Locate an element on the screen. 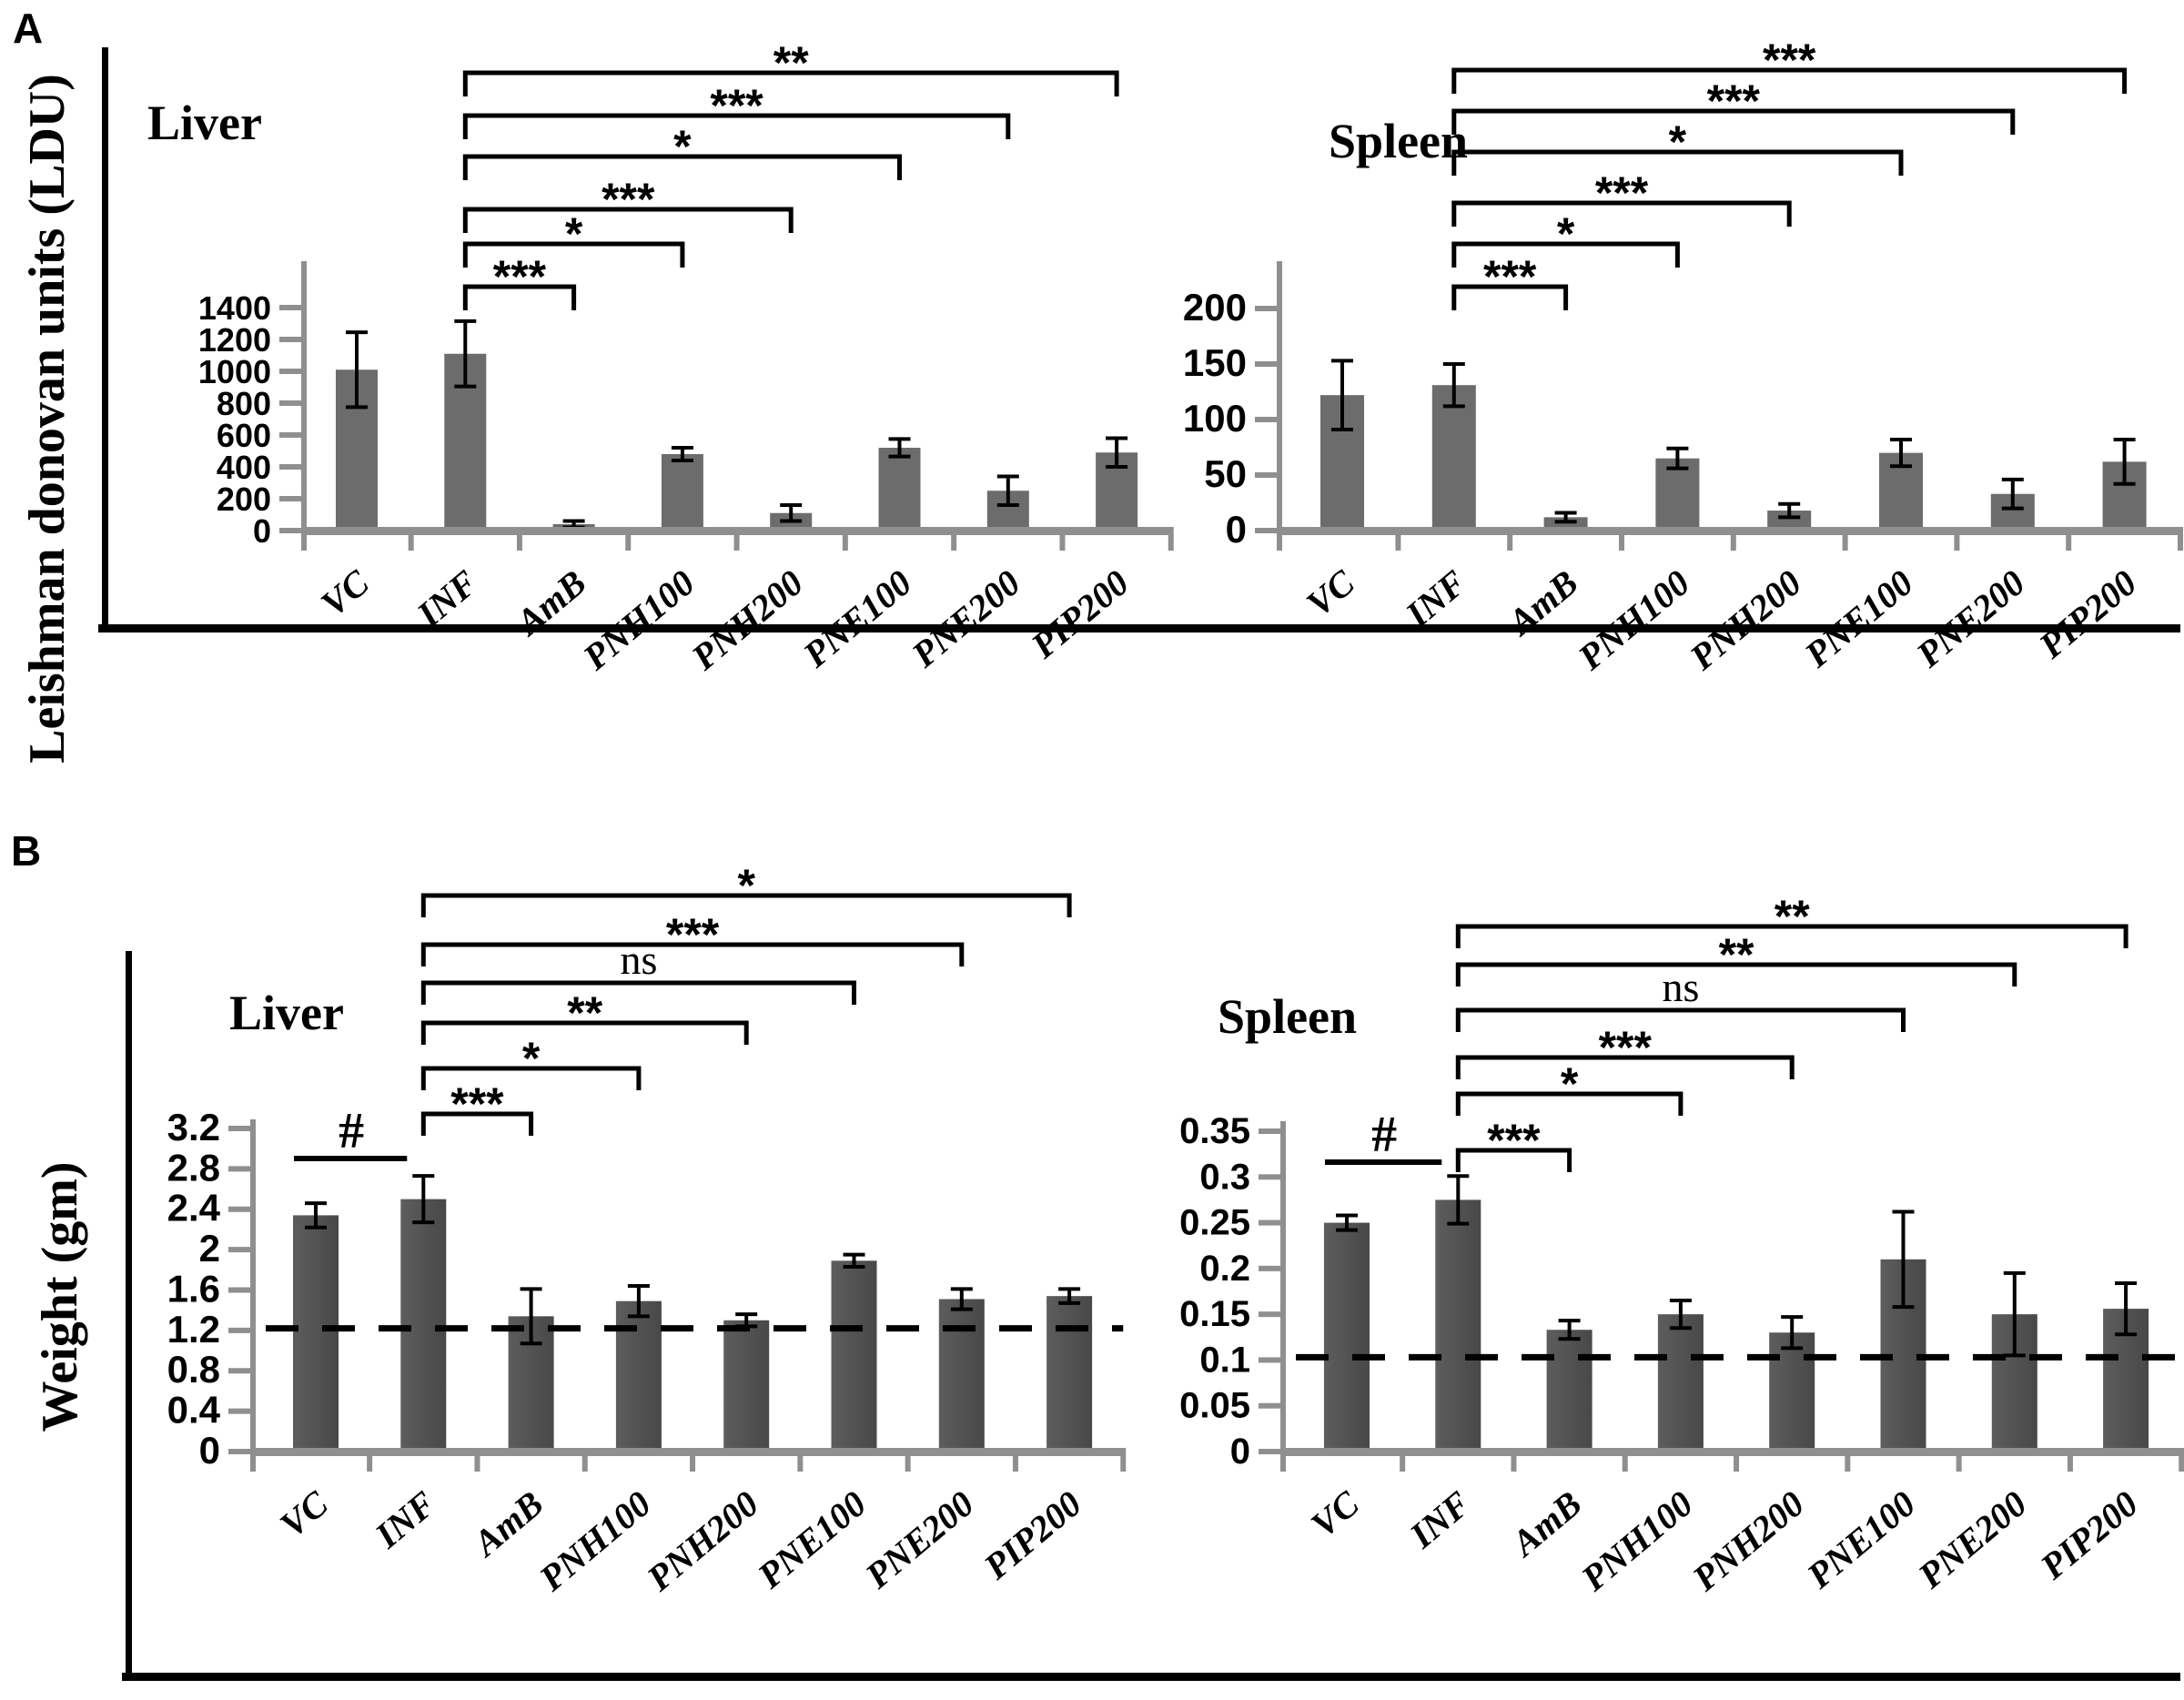  chart-b_liver is located at coordinates (677, 1182).